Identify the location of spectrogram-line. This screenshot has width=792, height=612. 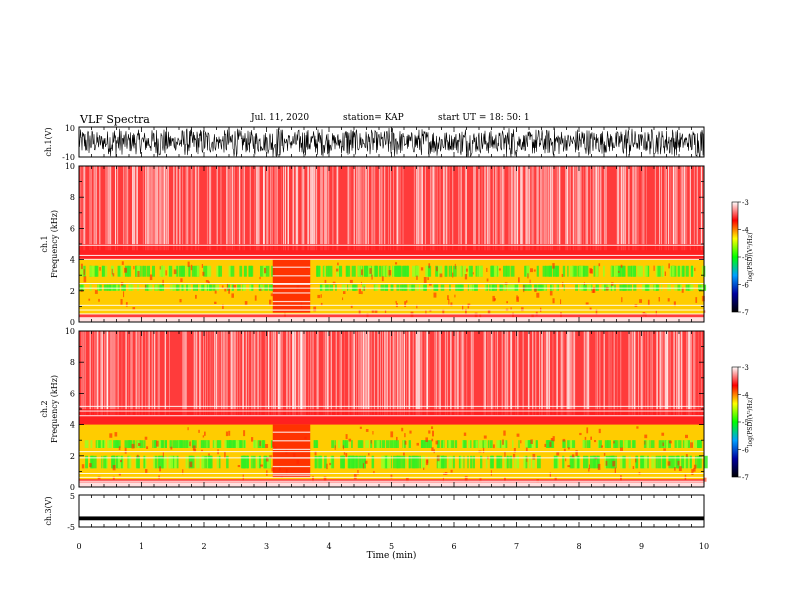
(391, 305).